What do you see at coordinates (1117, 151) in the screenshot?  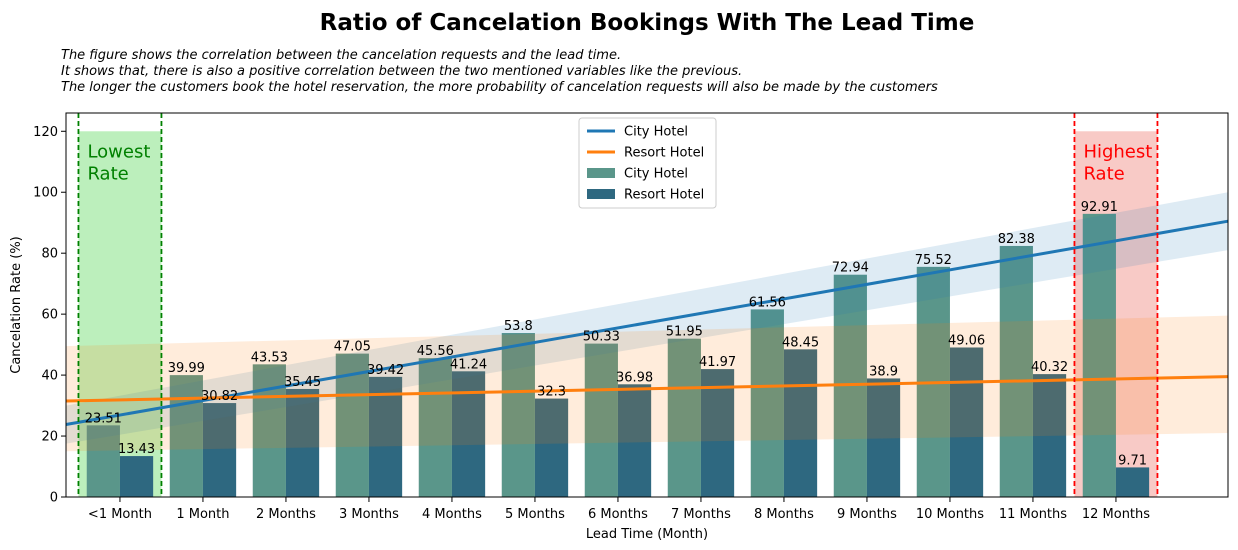 I see `highlight-label-1-0: Highest` at bounding box center [1117, 151].